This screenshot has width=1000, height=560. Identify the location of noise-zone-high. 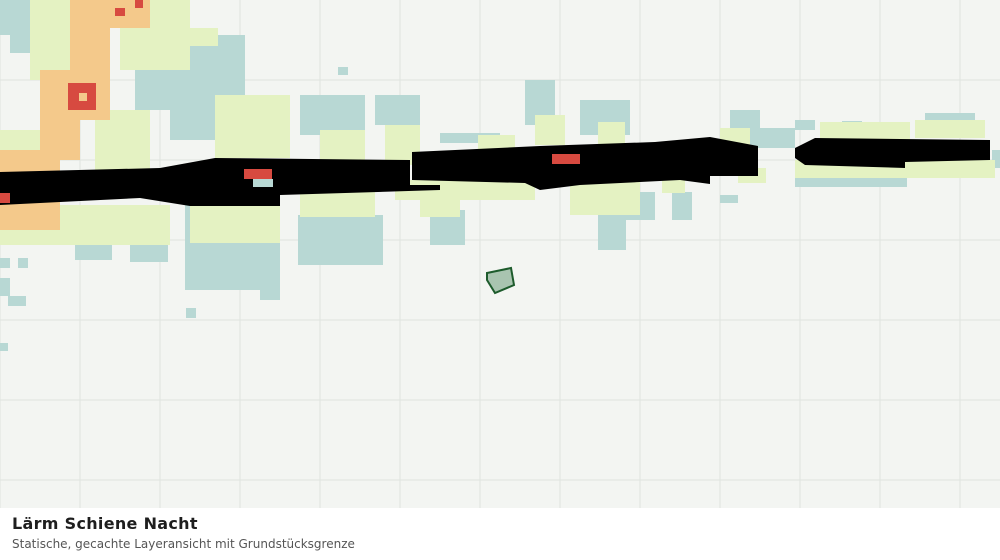
(83, 97).